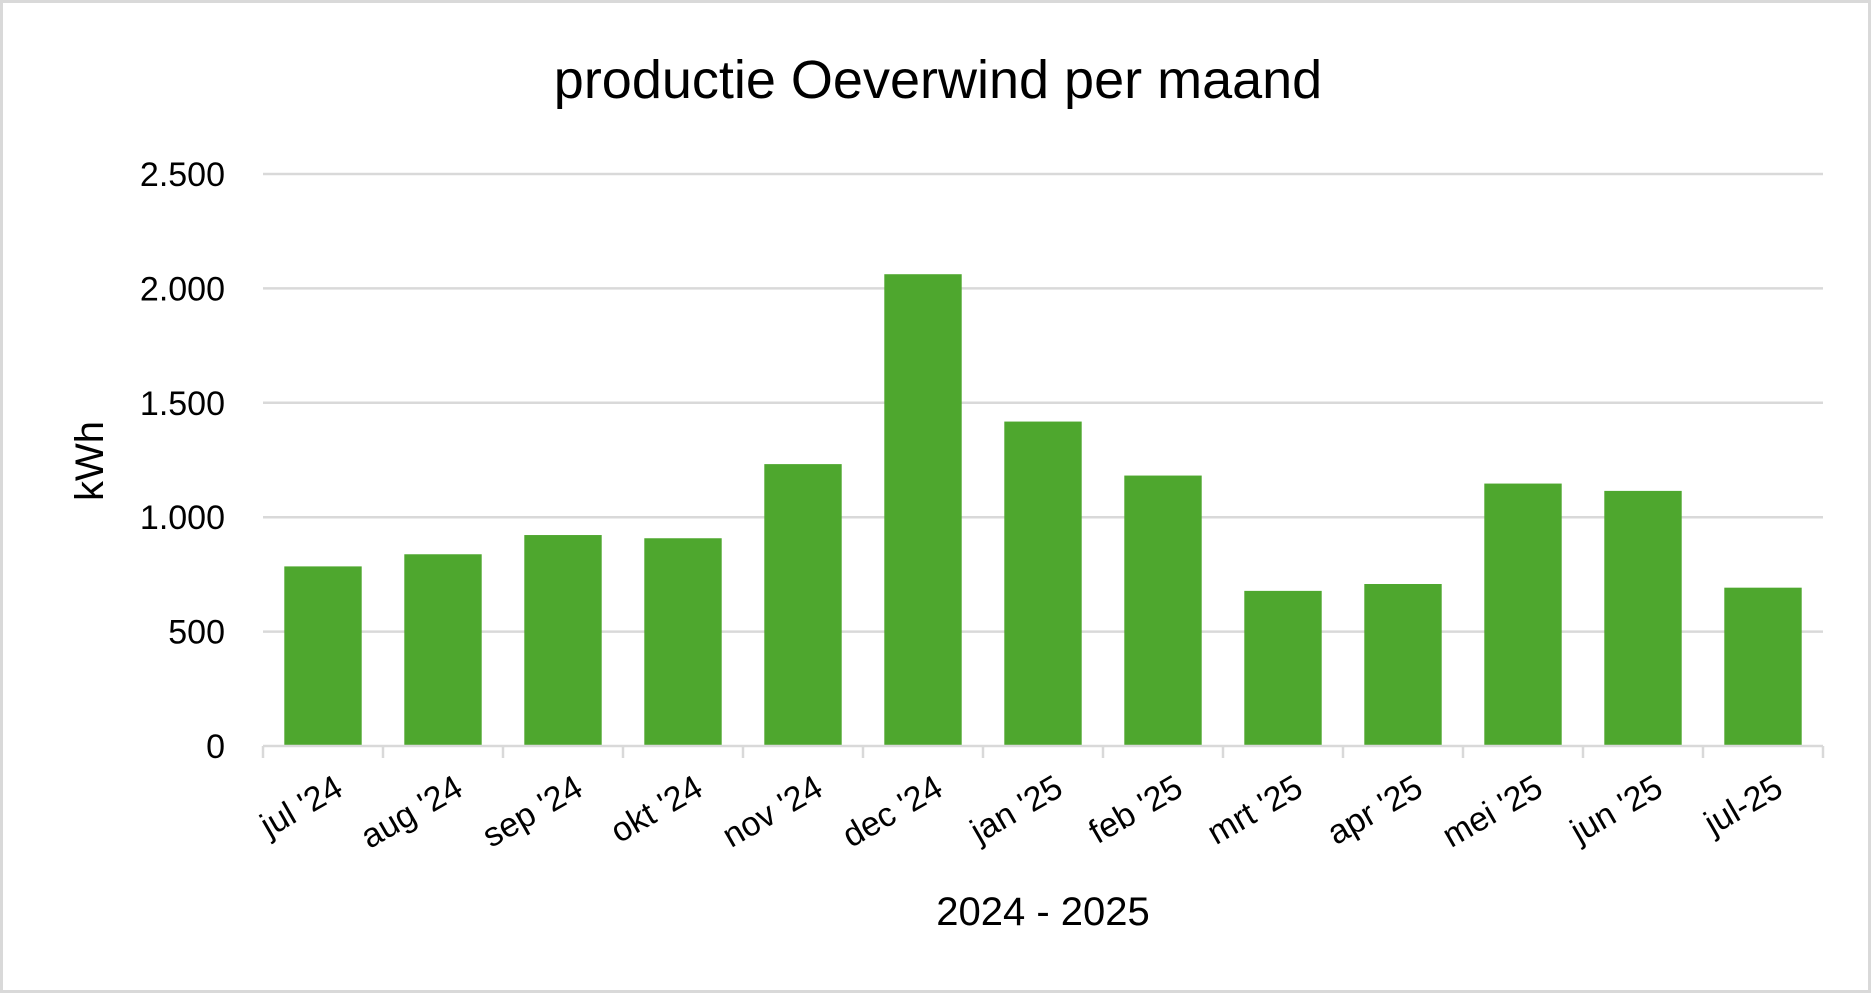 Image resolution: width=1871 pixels, height=996 pixels. What do you see at coordinates (90, 461) in the screenshot?
I see `y-axis-title: kWh` at bounding box center [90, 461].